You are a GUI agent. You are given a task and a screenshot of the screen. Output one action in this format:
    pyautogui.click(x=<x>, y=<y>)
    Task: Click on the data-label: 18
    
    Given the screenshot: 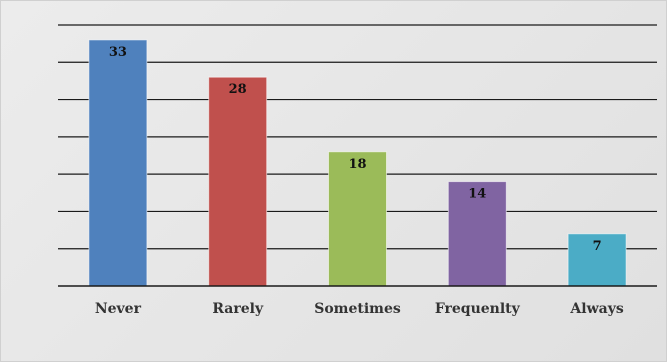 What is the action you would take?
    pyautogui.click(x=357, y=164)
    